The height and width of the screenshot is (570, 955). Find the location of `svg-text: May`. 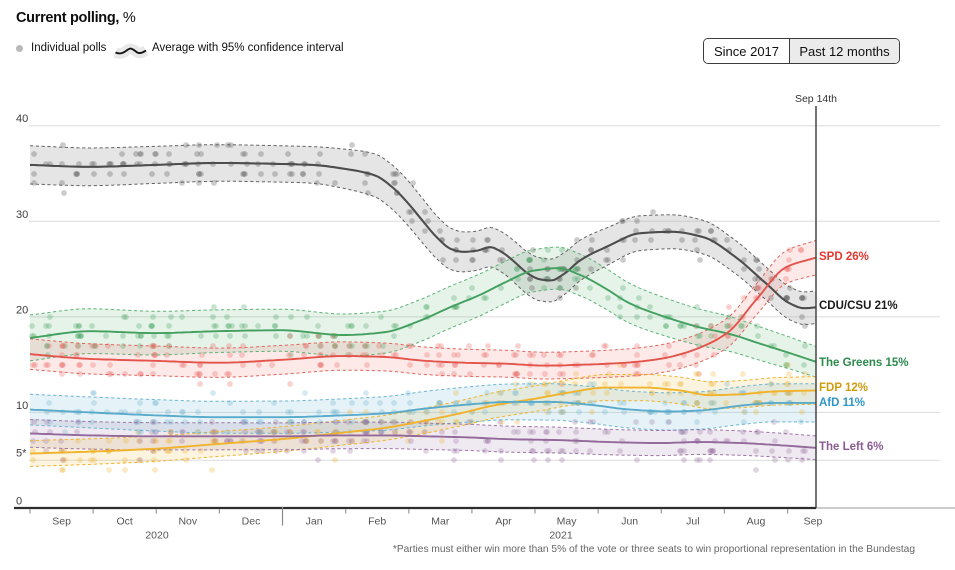

svg-text: May is located at coordinates (567, 522).